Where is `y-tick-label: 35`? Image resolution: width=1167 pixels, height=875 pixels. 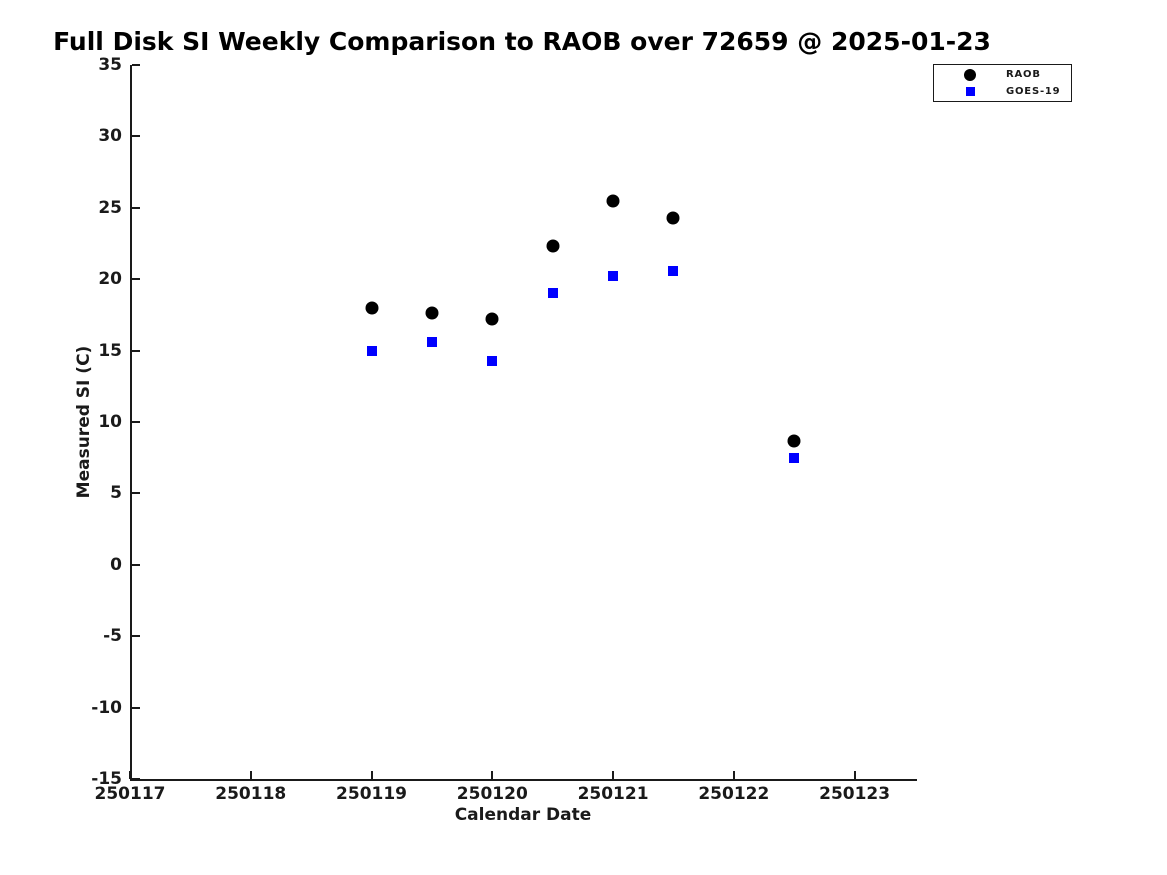
y-tick-label: 35 is located at coordinates (110, 65).